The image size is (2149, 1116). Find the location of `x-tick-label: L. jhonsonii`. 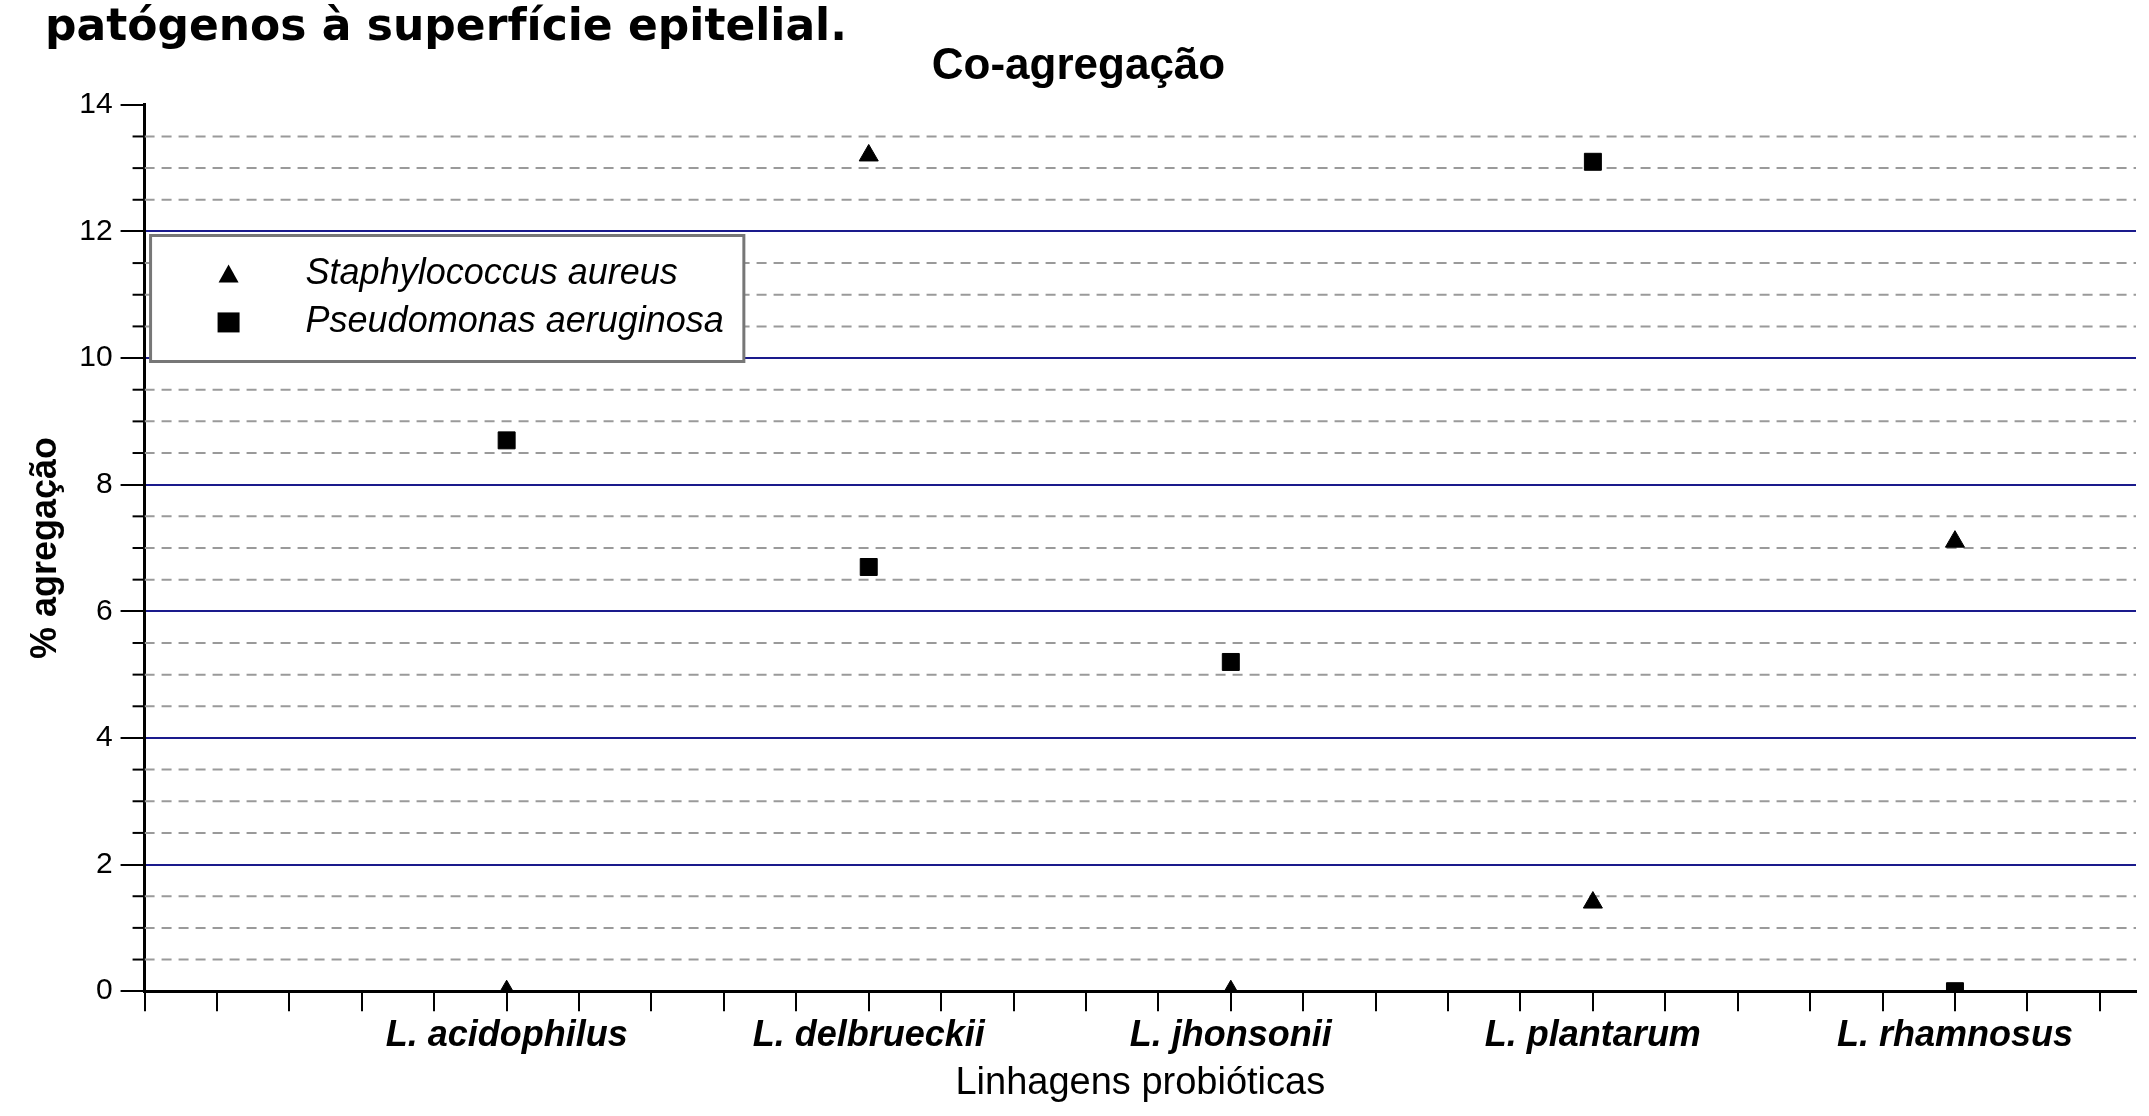

x-tick-label: L. jhonsonii is located at coordinates (1231, 1033).